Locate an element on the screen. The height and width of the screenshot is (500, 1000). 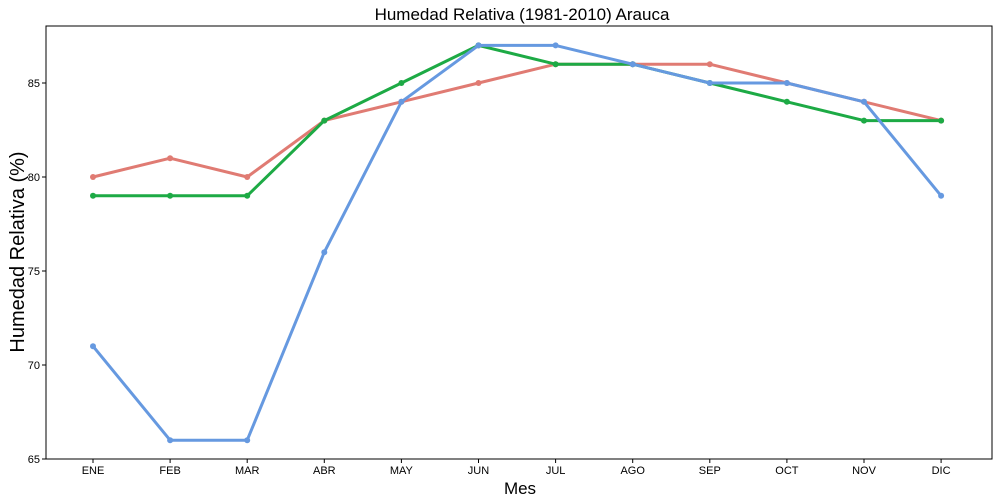
x-tick-label: DIC is located at coordinates (941, 471).